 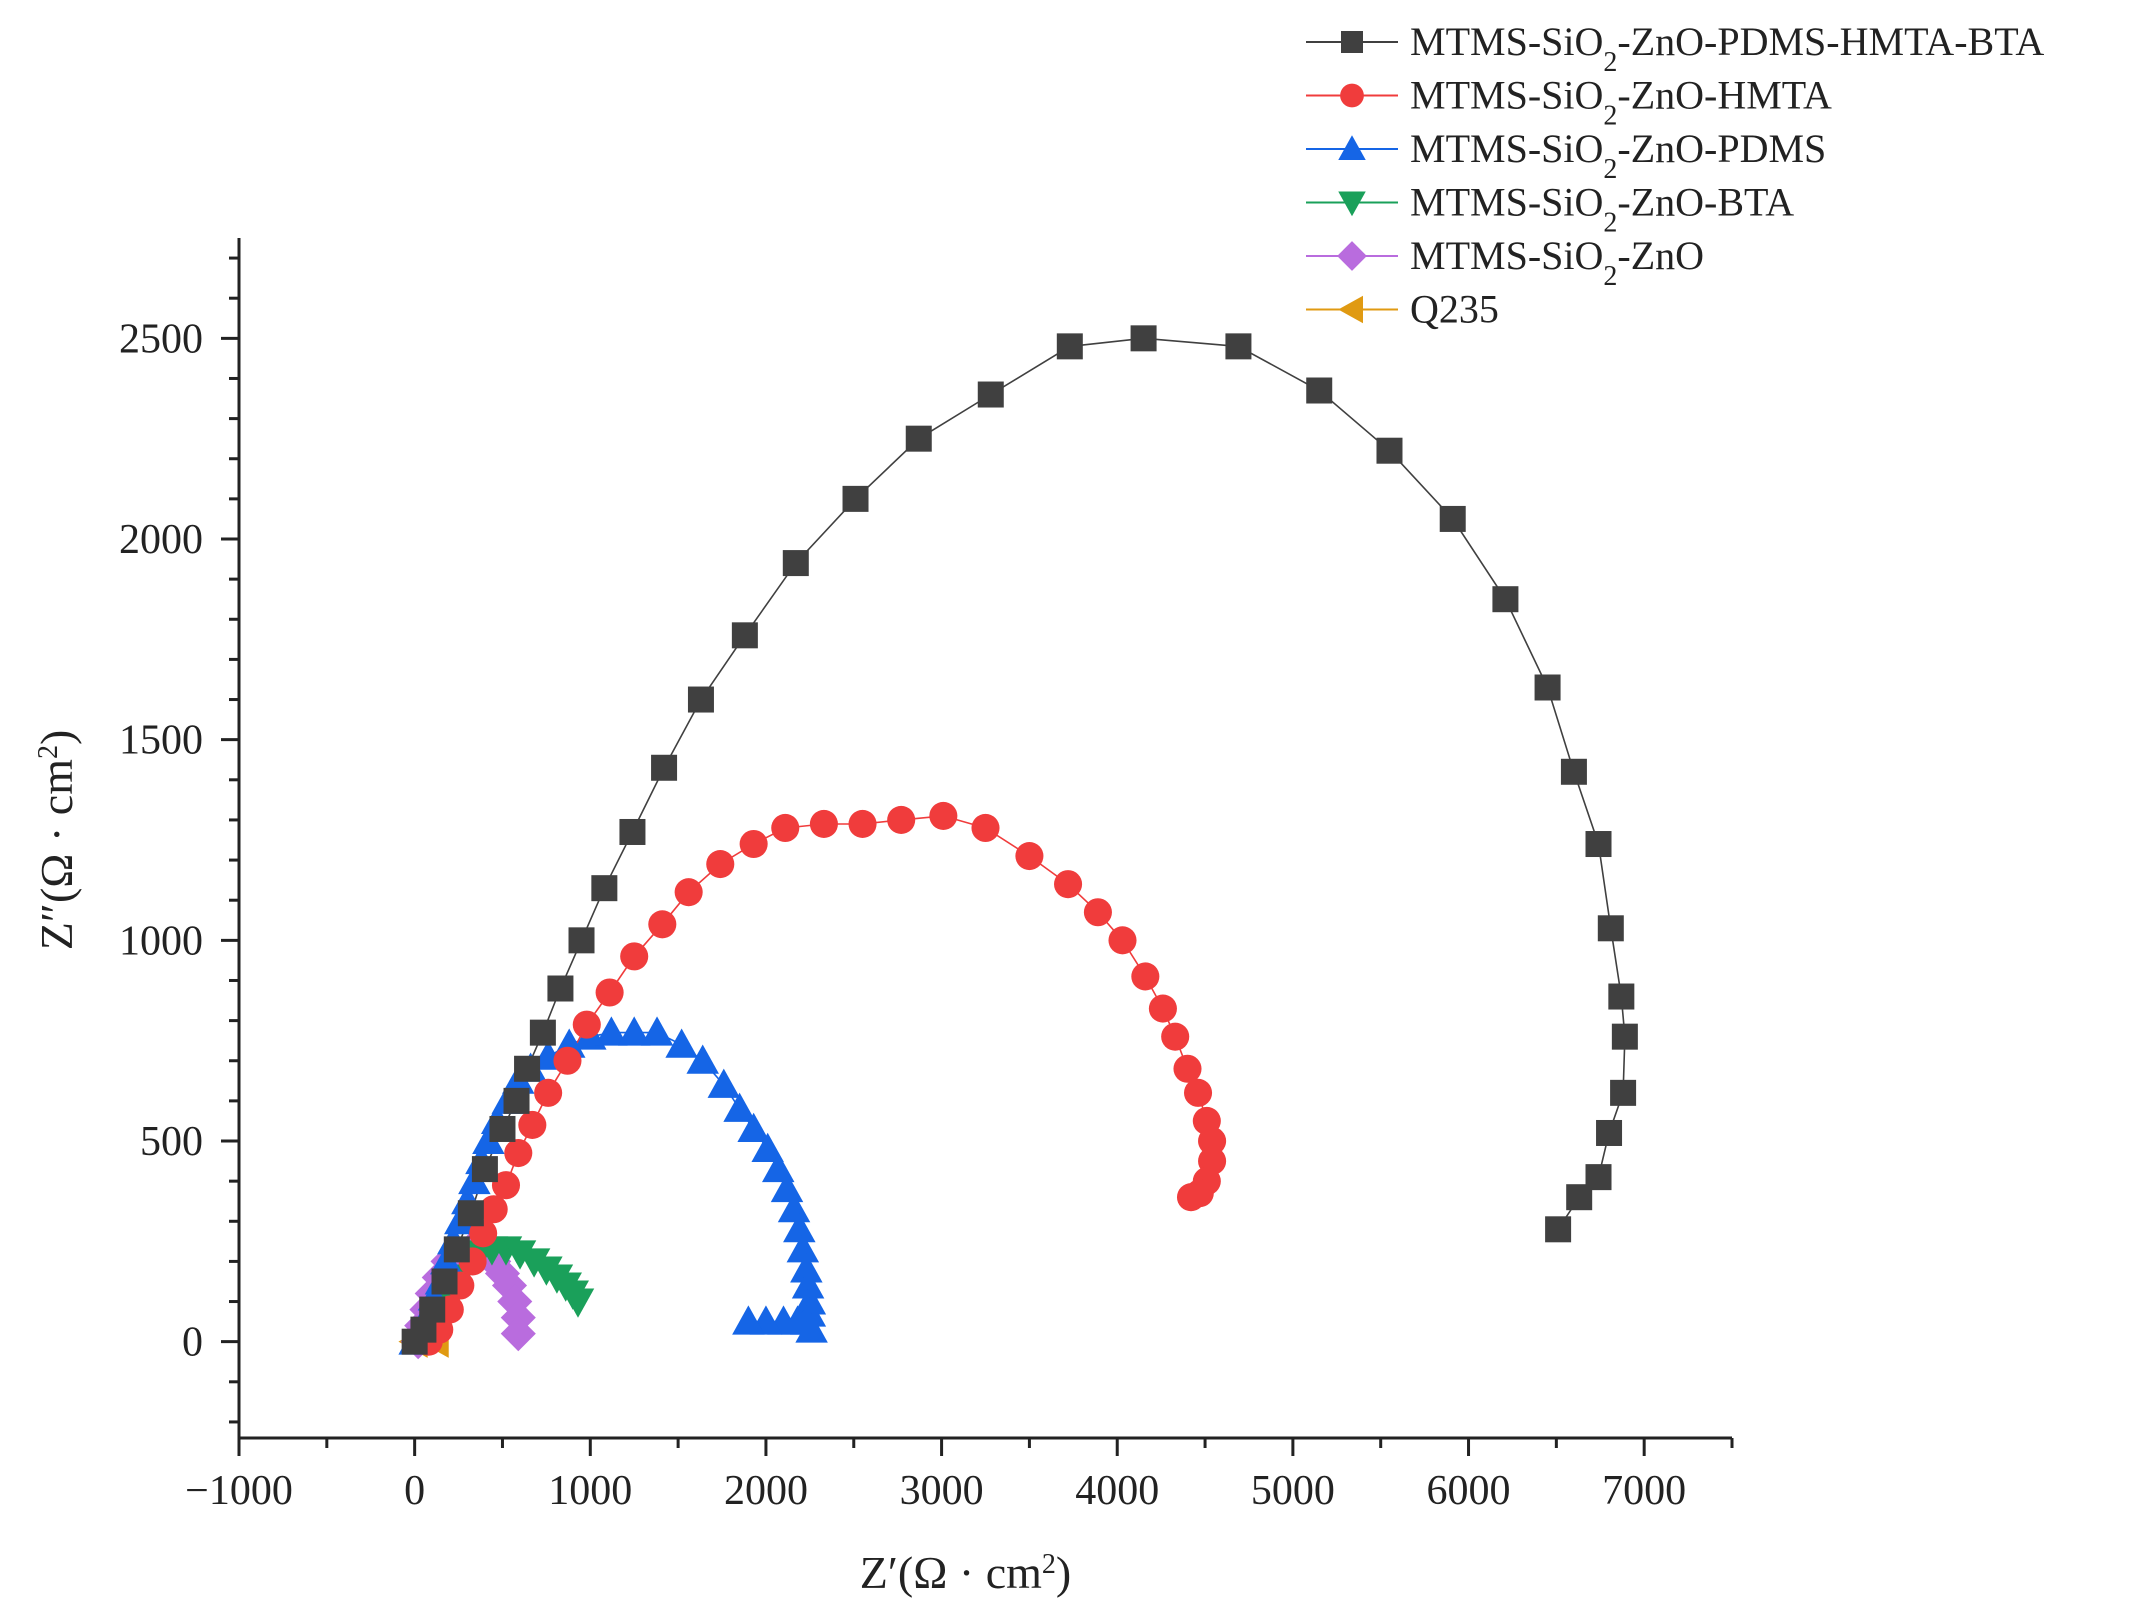 I want to click on x-tick-label: 1000, so click(x=590, y=1491).